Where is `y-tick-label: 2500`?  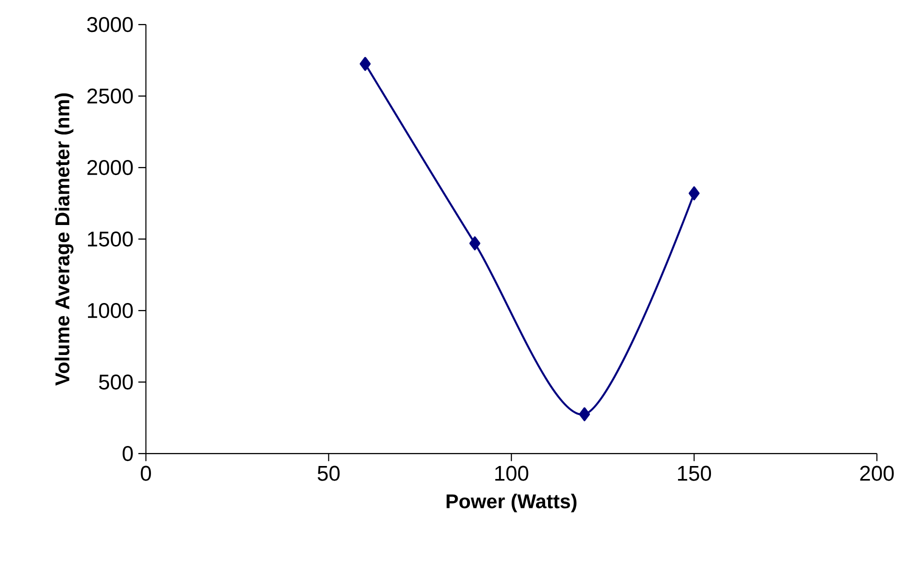 y-tick-label: 2500 is located at coordinates (110, 96).